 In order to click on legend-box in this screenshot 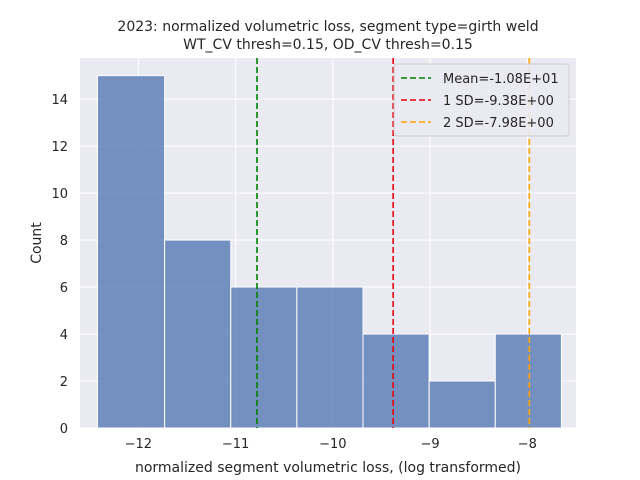, I will do `click(481, 100)`.